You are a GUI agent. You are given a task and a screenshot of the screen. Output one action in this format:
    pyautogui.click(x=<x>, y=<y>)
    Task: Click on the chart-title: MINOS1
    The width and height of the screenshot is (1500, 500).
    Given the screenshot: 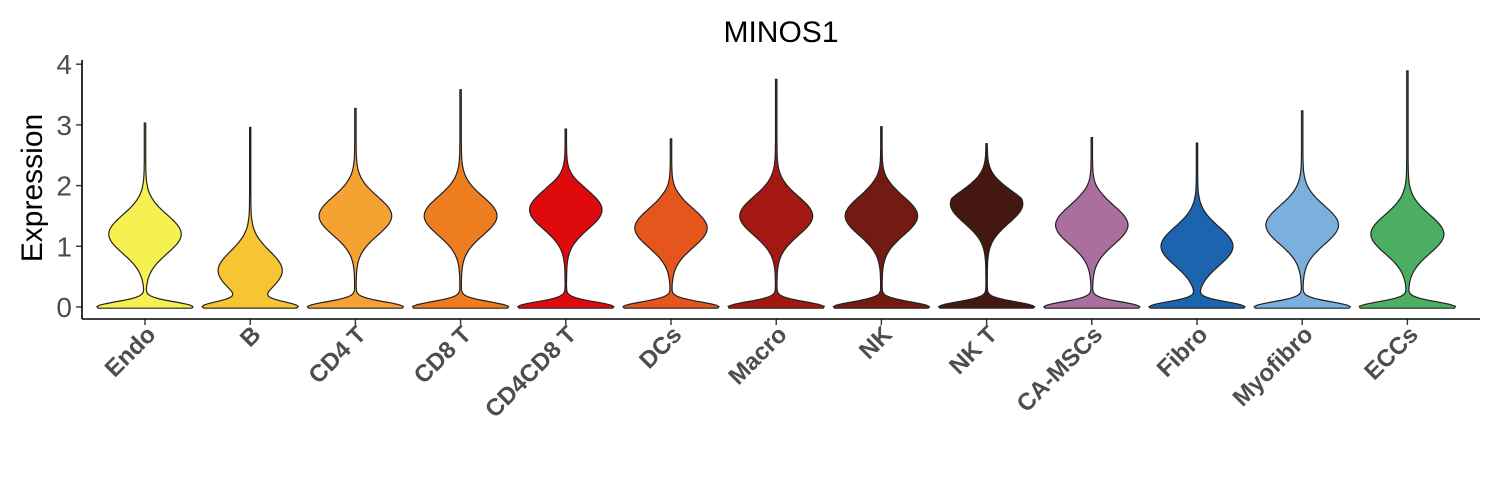 What is the action you would take?
    pyautogui.click(x=780, y=32)
    